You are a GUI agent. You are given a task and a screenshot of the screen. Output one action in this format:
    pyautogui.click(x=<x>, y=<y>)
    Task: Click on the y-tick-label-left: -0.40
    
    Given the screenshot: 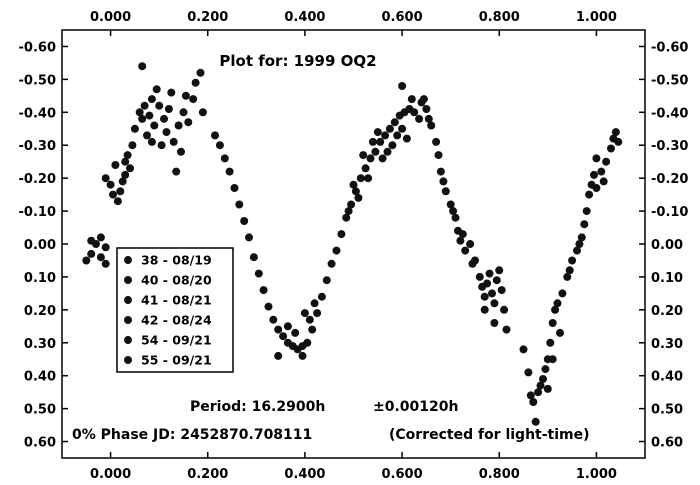 What is the action you would take?
    pyautogui.click(x=37, y=113)
    